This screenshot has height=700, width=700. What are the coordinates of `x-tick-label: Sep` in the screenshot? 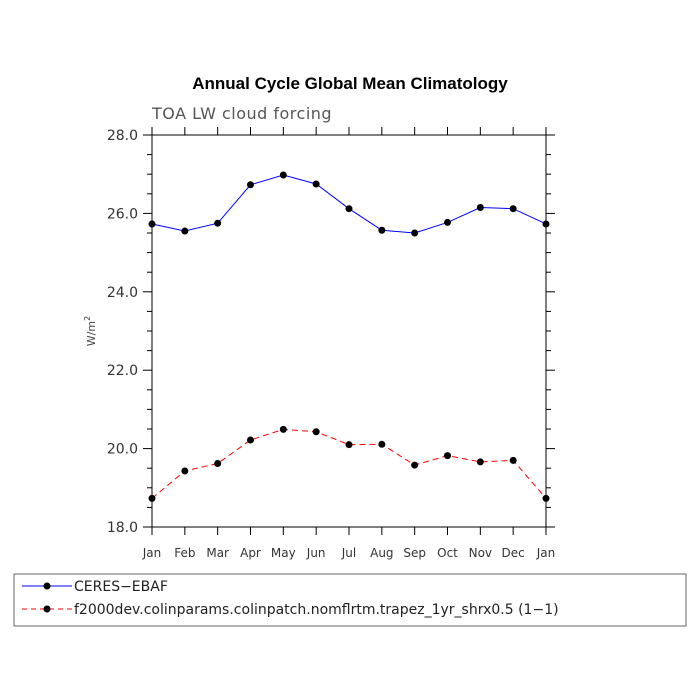 It's located at (414, 553).